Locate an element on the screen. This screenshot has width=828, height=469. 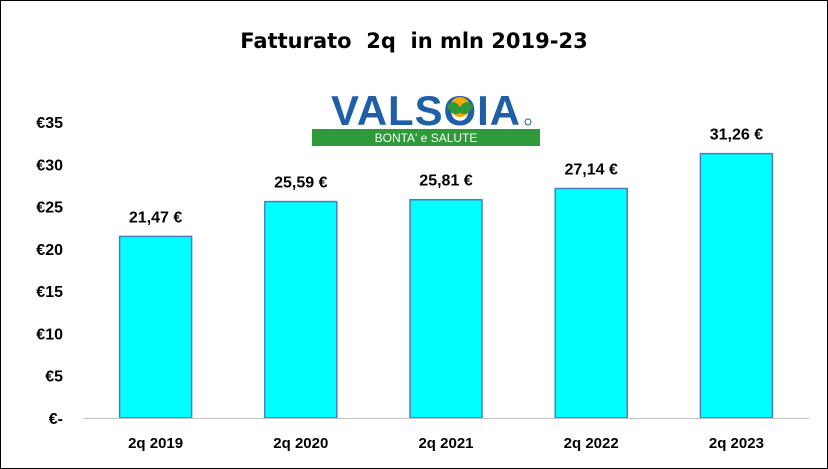
x-tick-label: 2q 2022 is located at coordinates (591, 443).